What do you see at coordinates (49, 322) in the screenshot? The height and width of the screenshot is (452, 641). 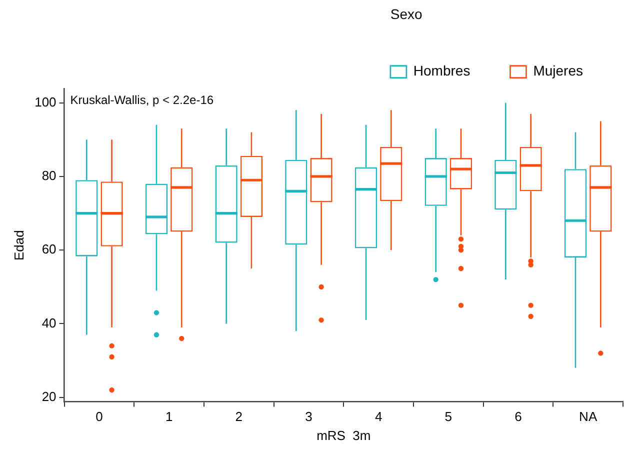 I see `y-tick-label: 40` at bounding box center [49, 322].